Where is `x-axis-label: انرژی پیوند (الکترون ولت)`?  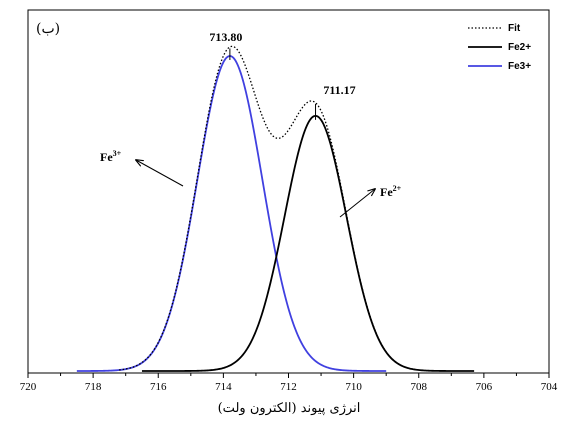
x-axis-label: انرژی پیوند (الکترون ولت) is located at coordinates (289, 408).